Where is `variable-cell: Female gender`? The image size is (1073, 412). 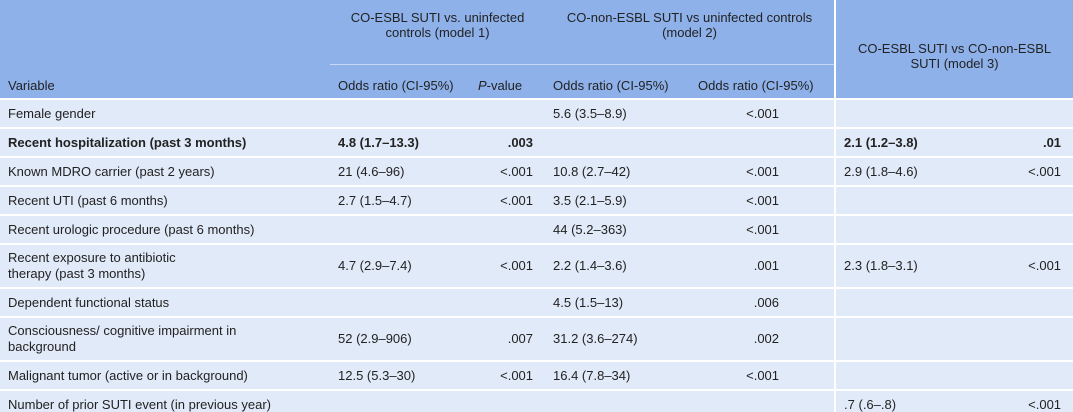
variable-cell: Female gender is located at coordinates (165, 113).